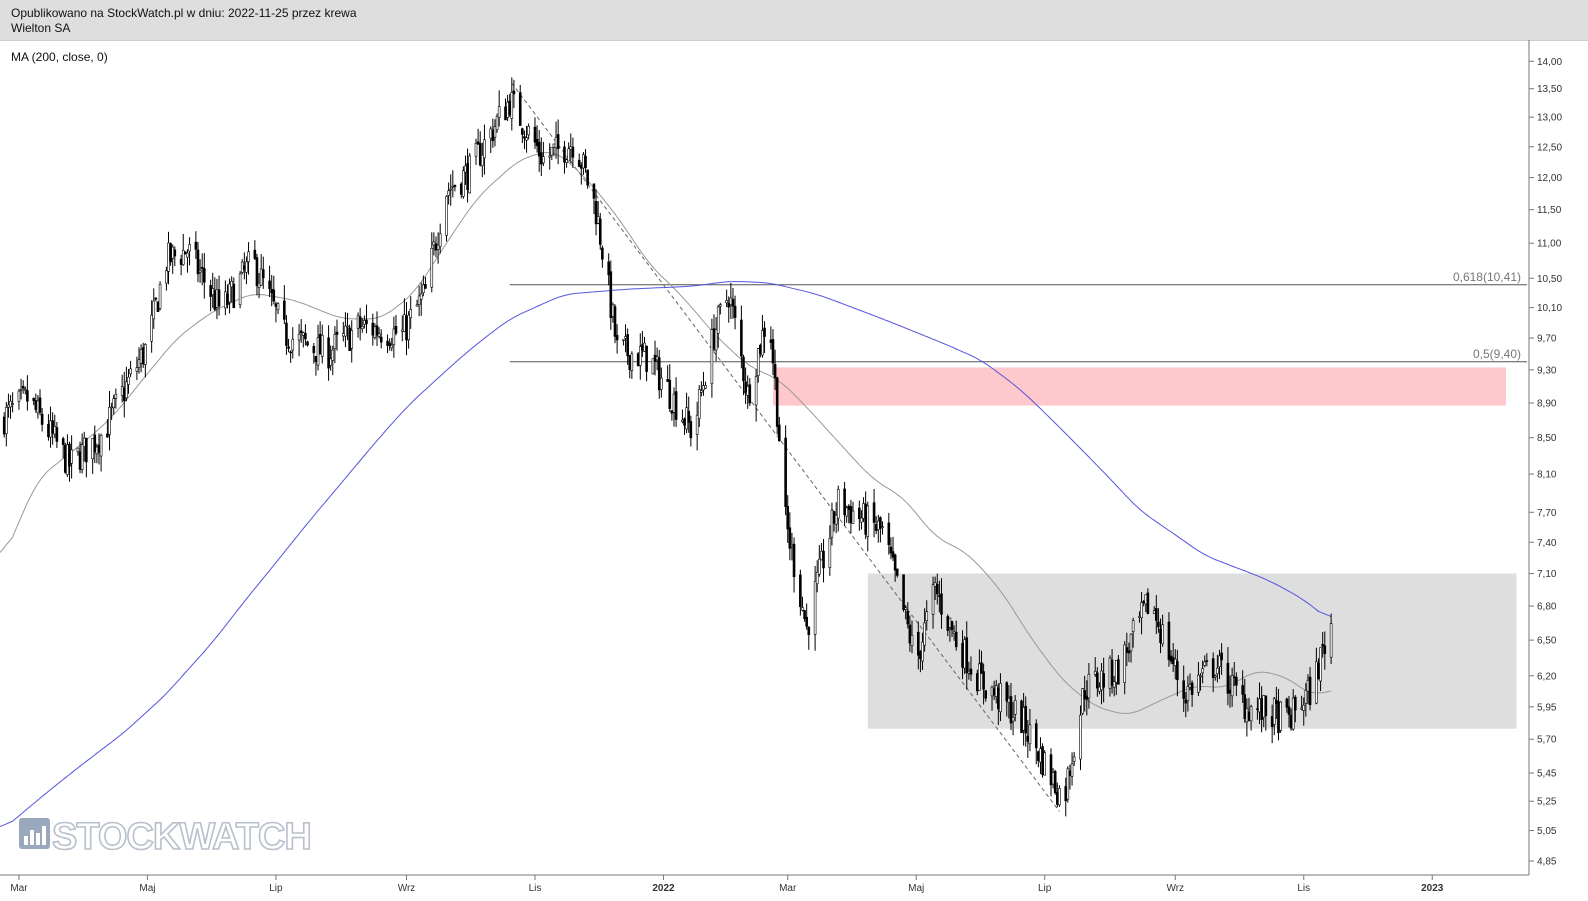 Image resolution: width=1588 pixels, height=901 pixels. Describe the element at coordinates (1432, 888) in the screenshot. I see `x-tick-label: 2023` at that location.